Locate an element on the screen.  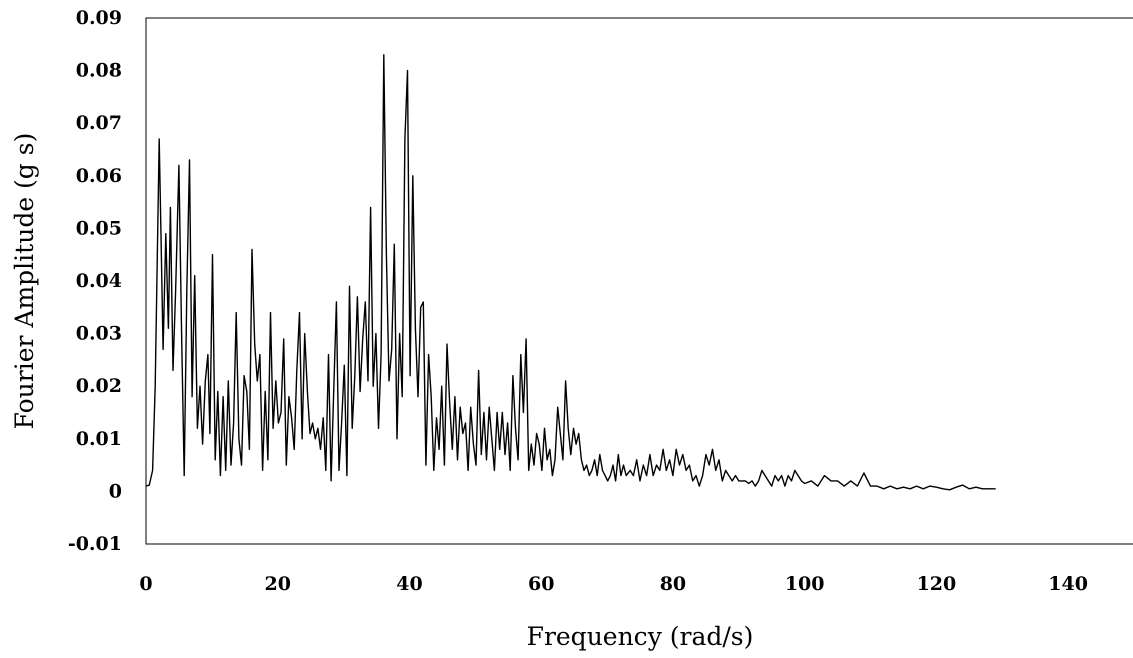
y-tick-label: 0.08 is located at coordinates (99, 71).